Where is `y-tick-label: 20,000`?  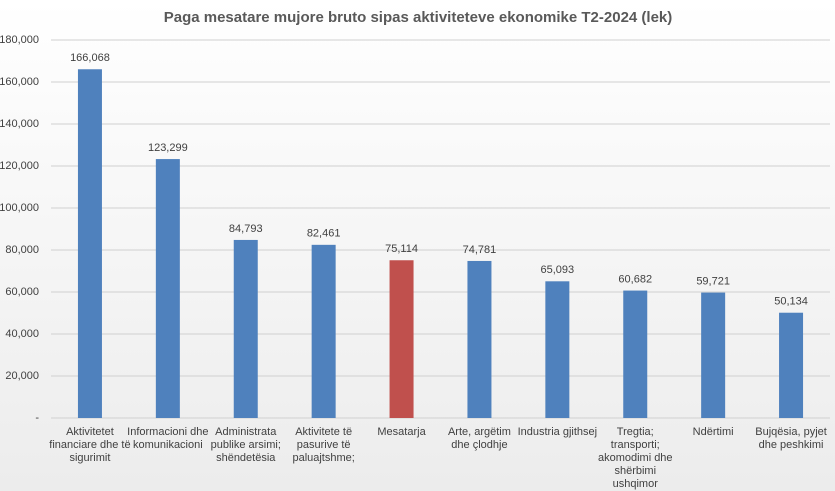
y-tick-label: 20,000 is located at coordinates (22, 376).